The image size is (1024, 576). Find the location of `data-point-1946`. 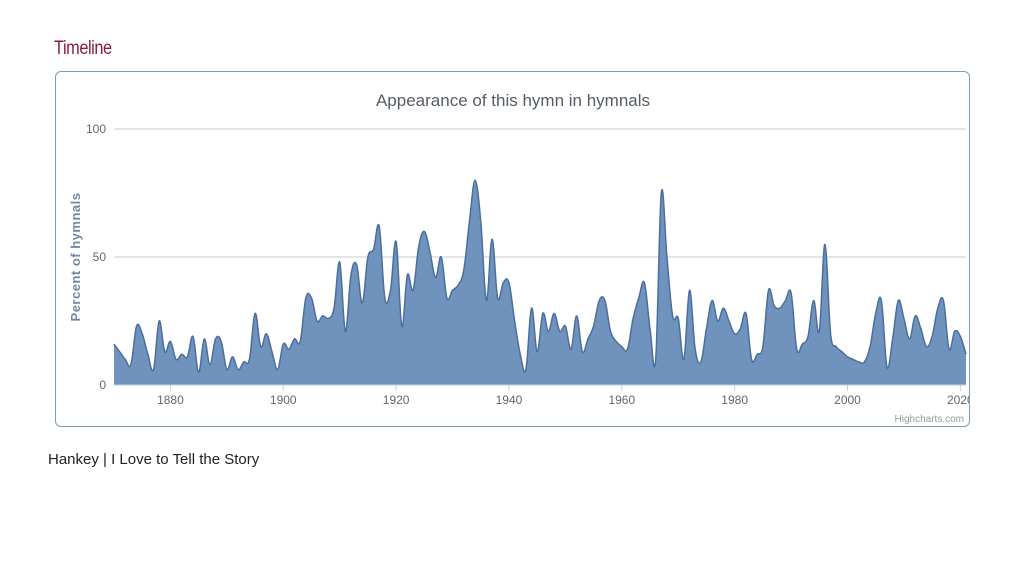

data-point-1946 is located at coordinates (542, 313).